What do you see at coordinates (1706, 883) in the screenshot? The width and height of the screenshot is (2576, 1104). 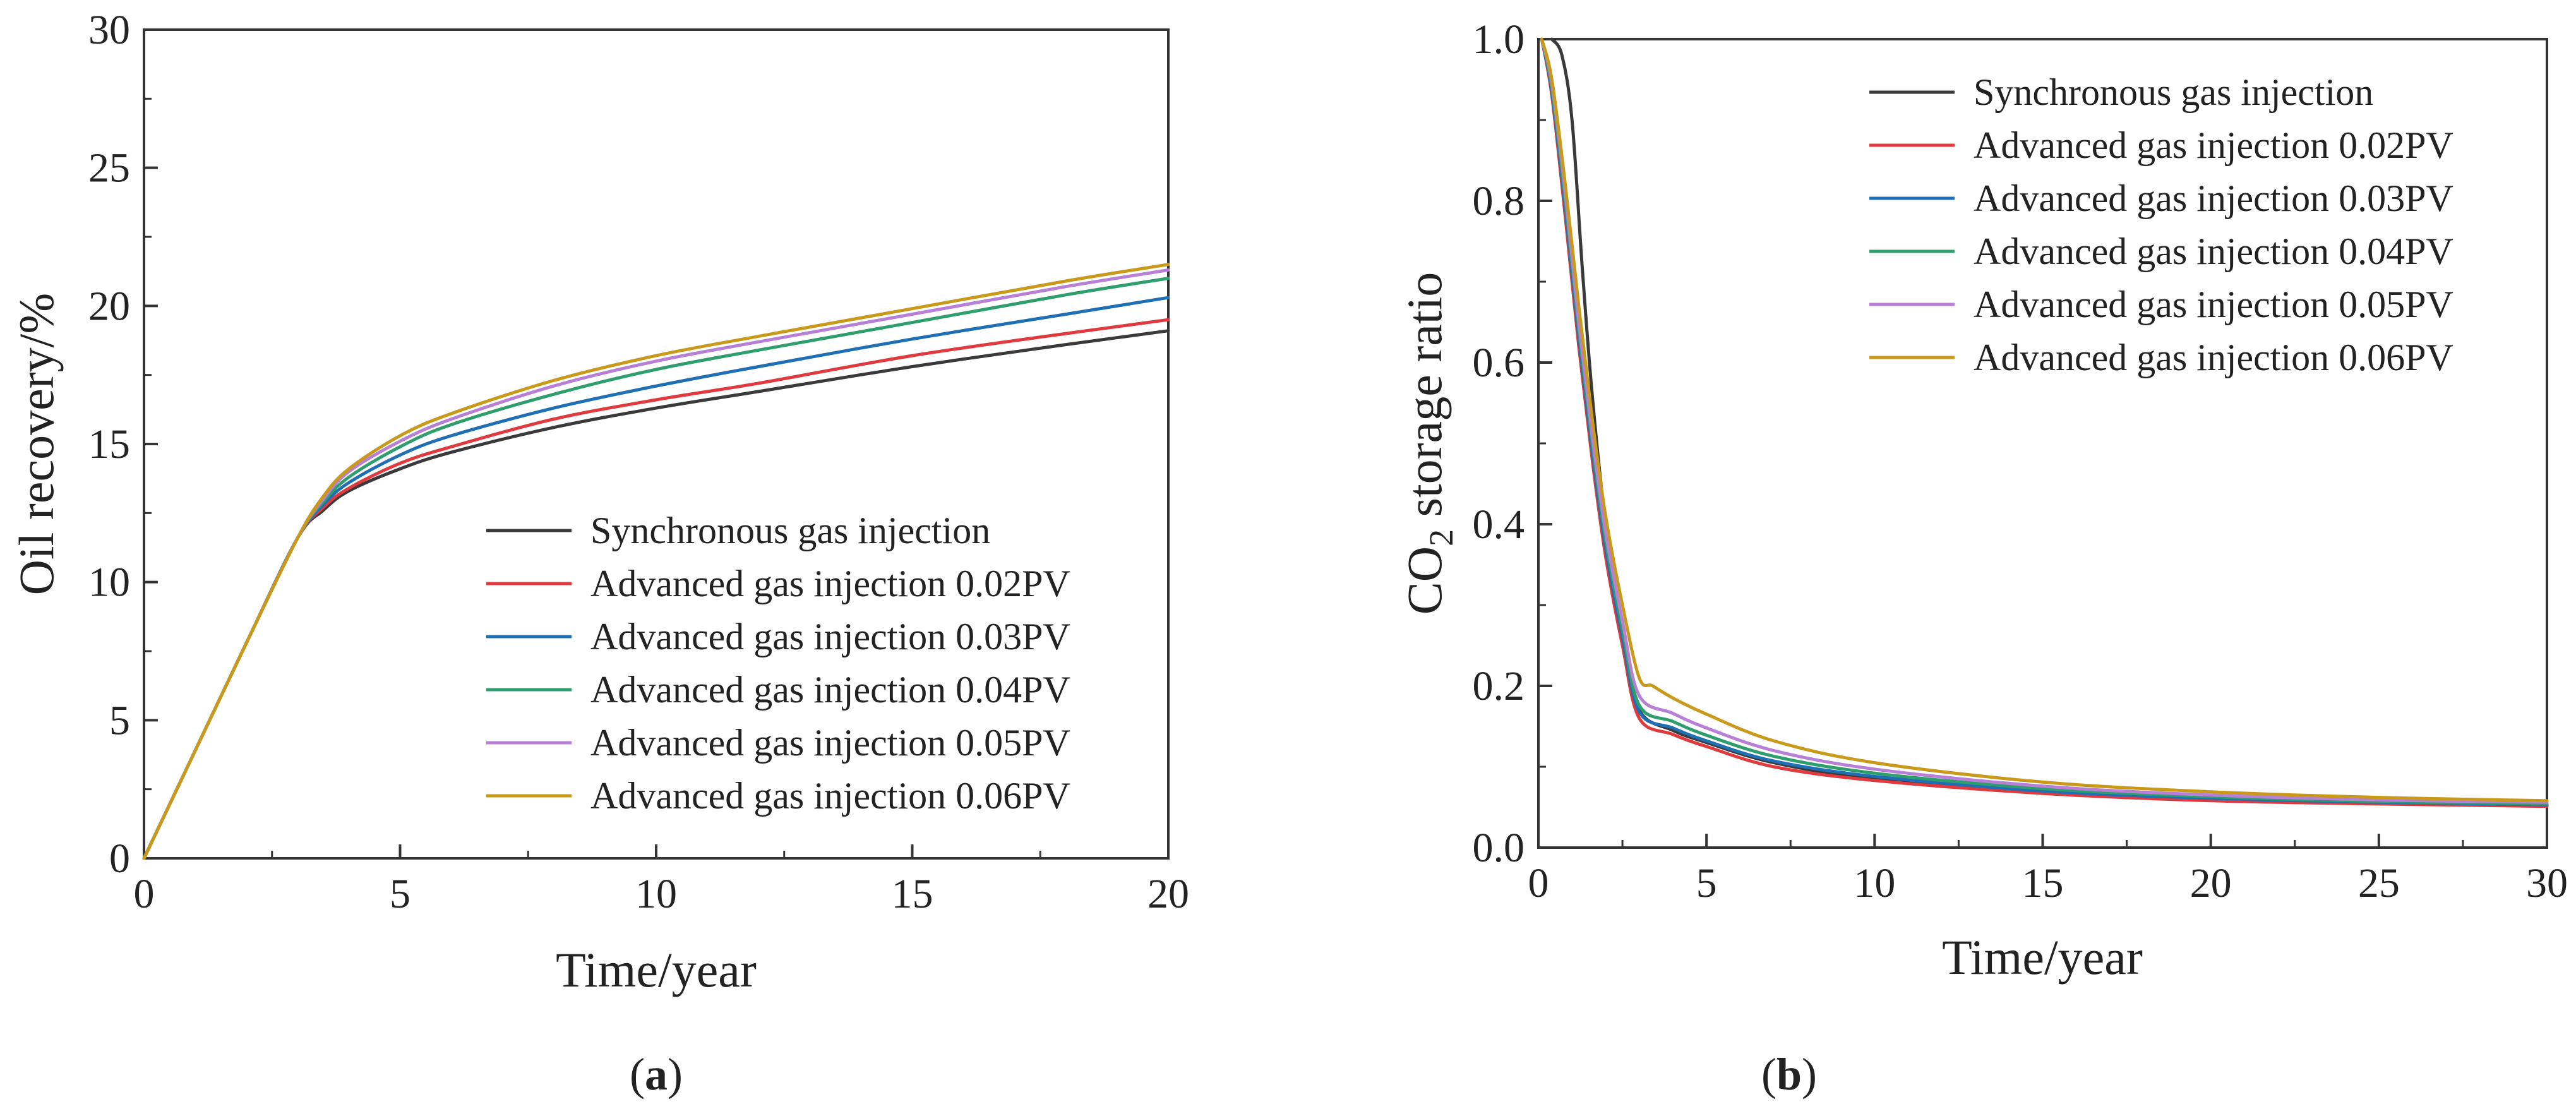 I see `panel-b-x-tick-label: 5` at bounding box center [1706, 883].